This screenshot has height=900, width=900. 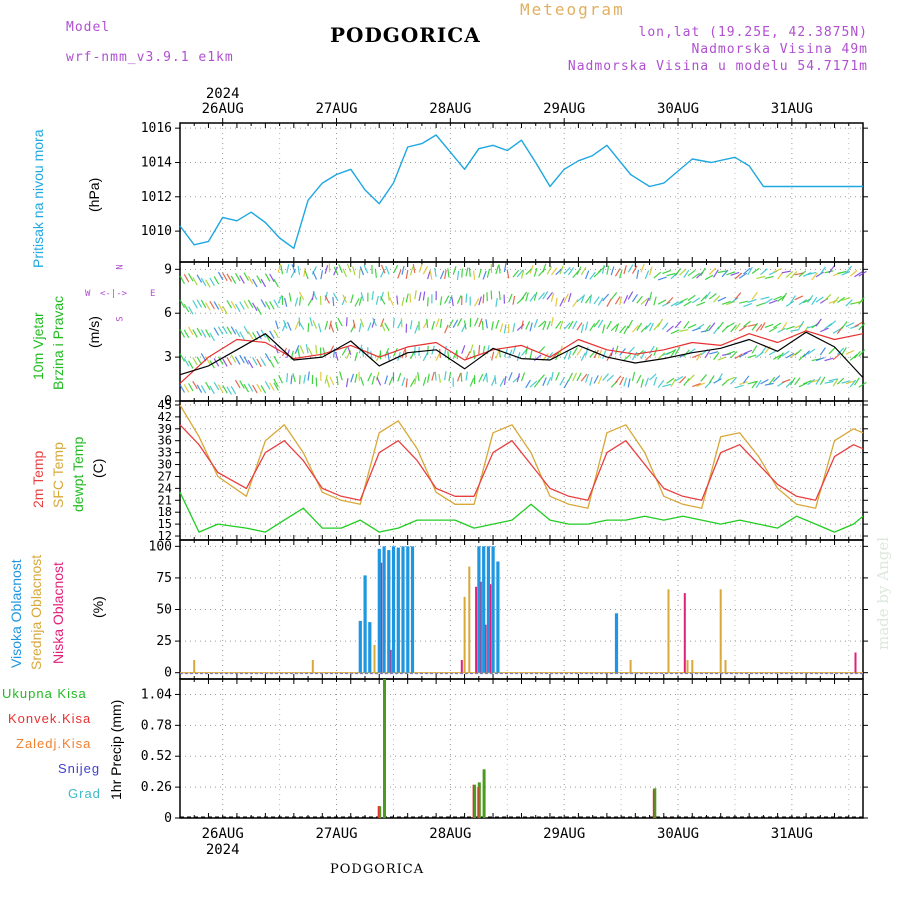 What do you see at coordinates (521, 462) in the screenshot?
I see `t2m-line` at bounding box center [521, 462].